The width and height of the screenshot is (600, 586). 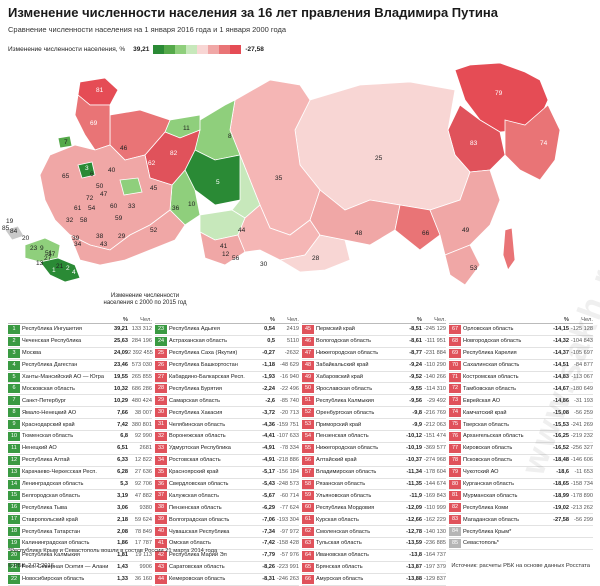 What do you see at coordinates (14, 508) in the screenshot?
I see `rank-badge: 16` at bounding box center [14, 508].